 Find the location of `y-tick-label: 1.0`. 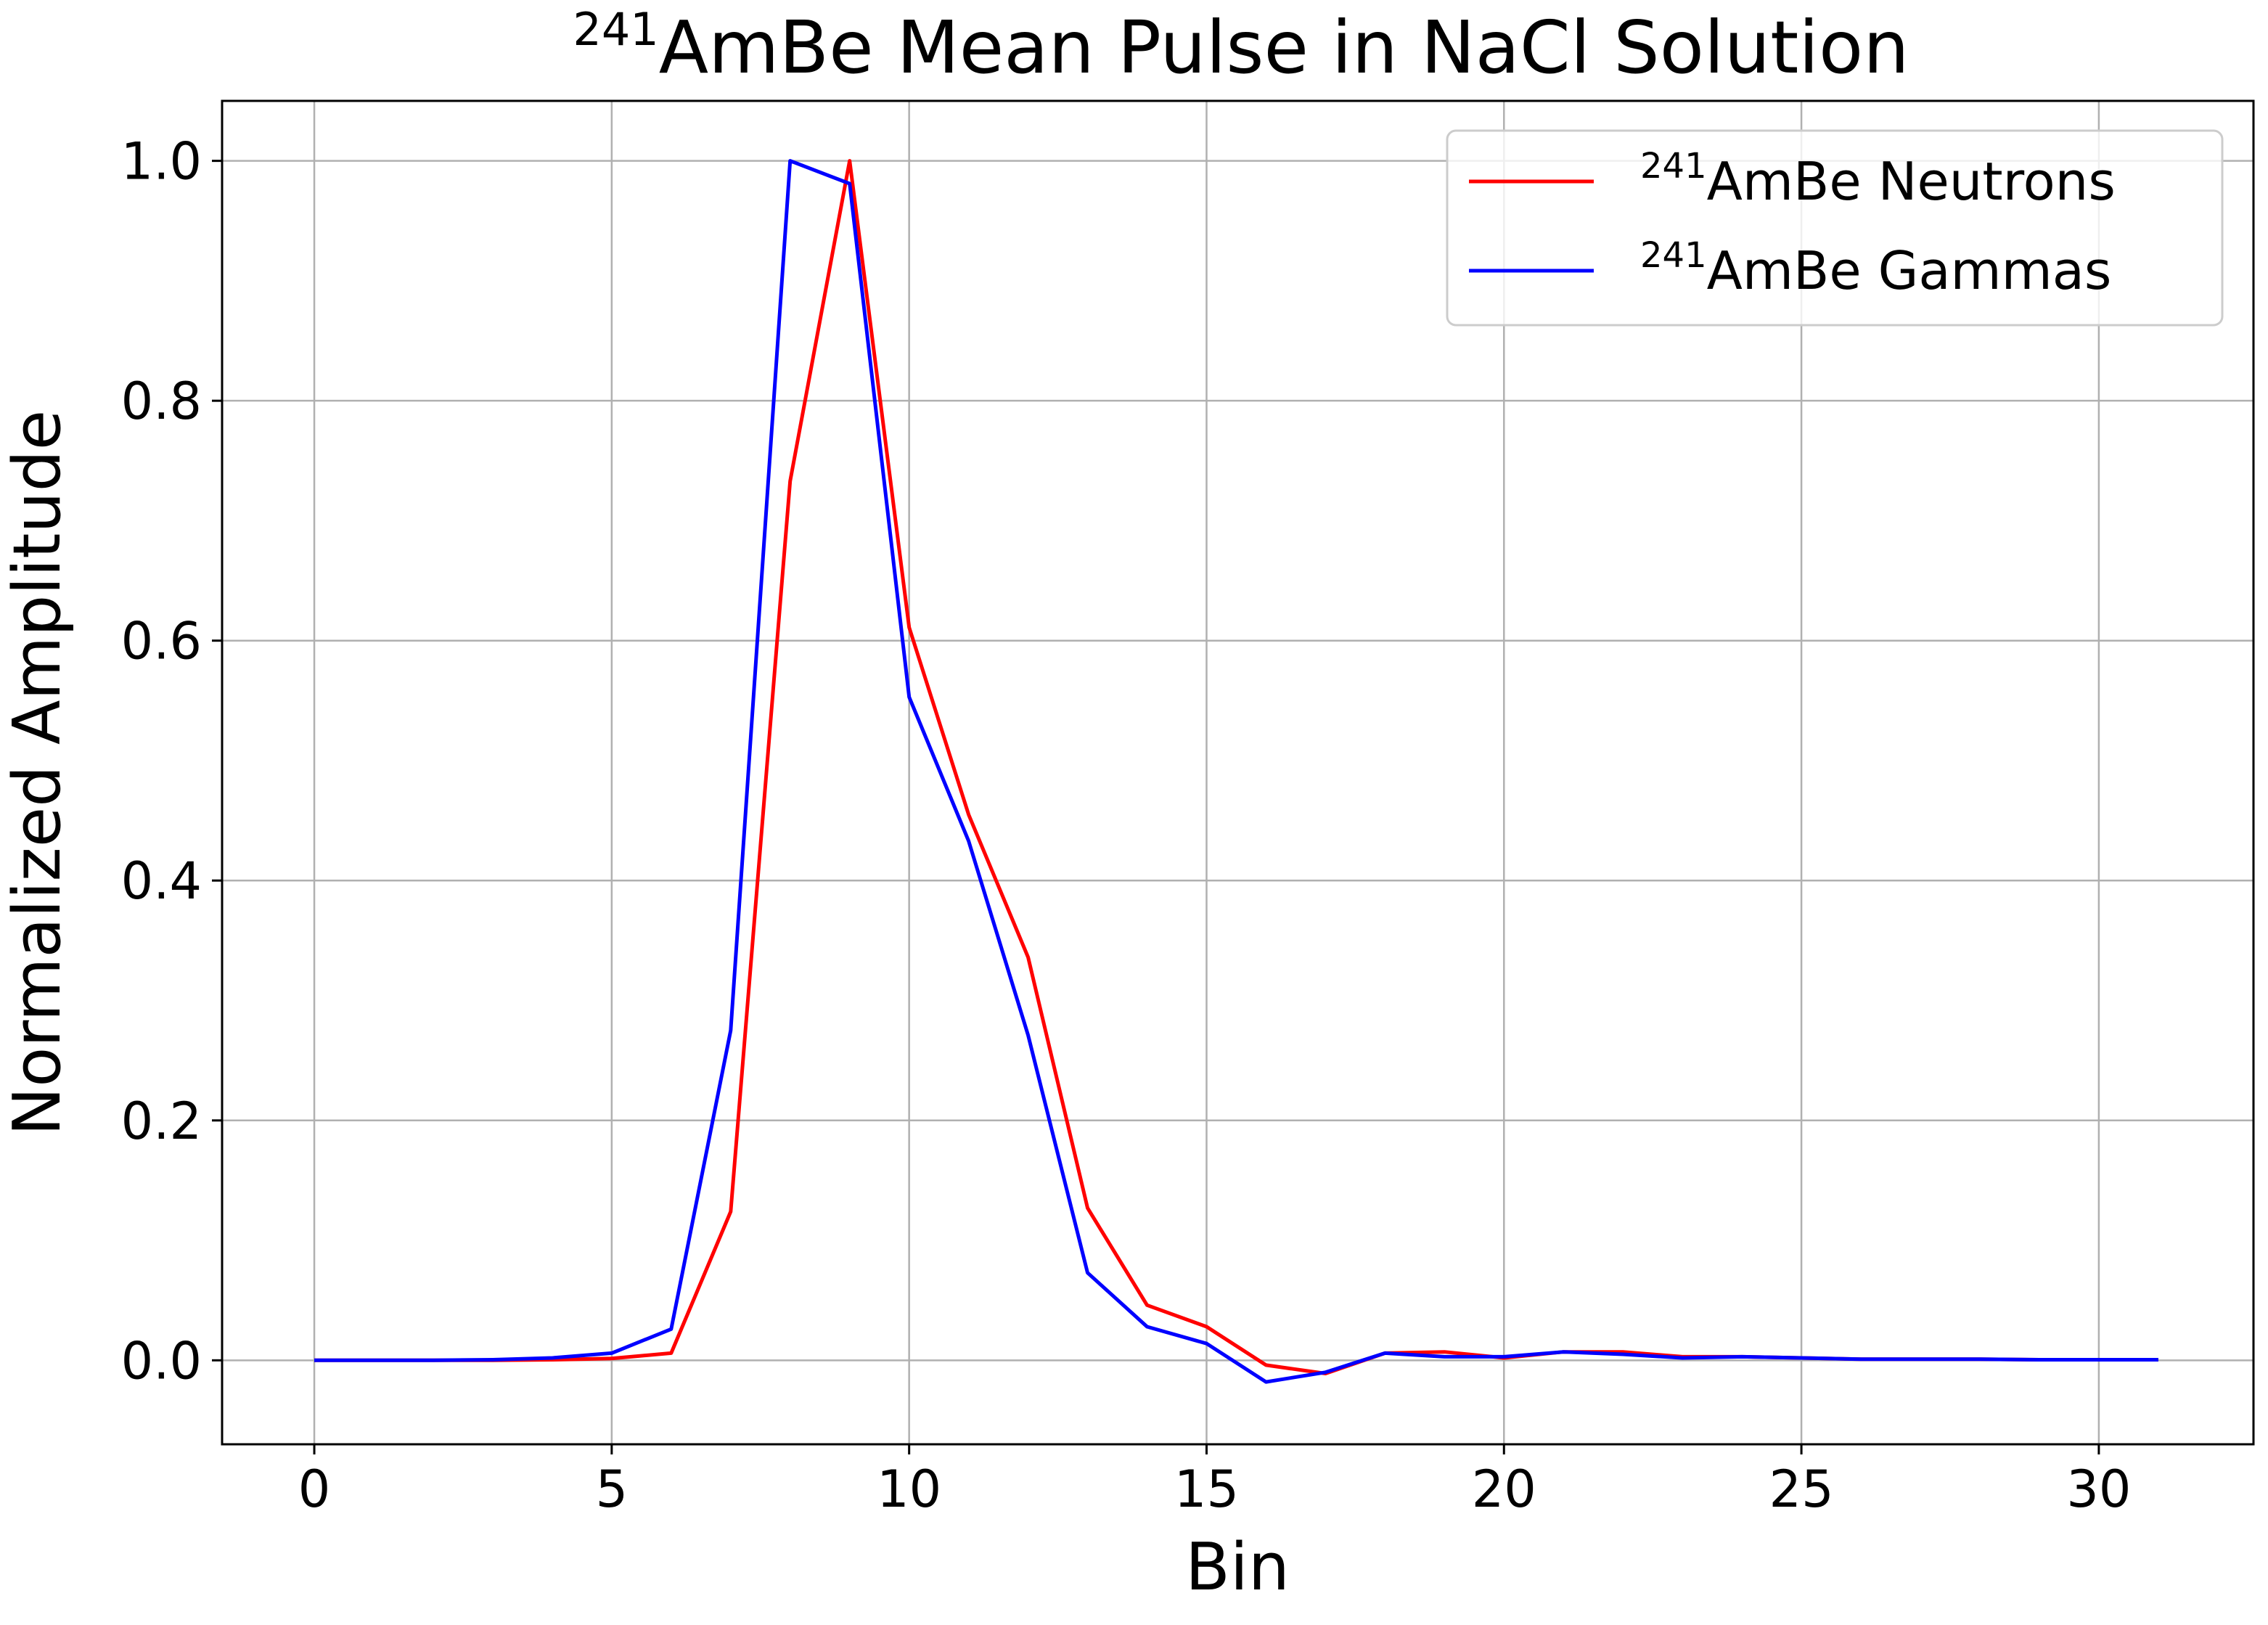

y-tick-label: 1.0 is located at coordinates (161, 162).